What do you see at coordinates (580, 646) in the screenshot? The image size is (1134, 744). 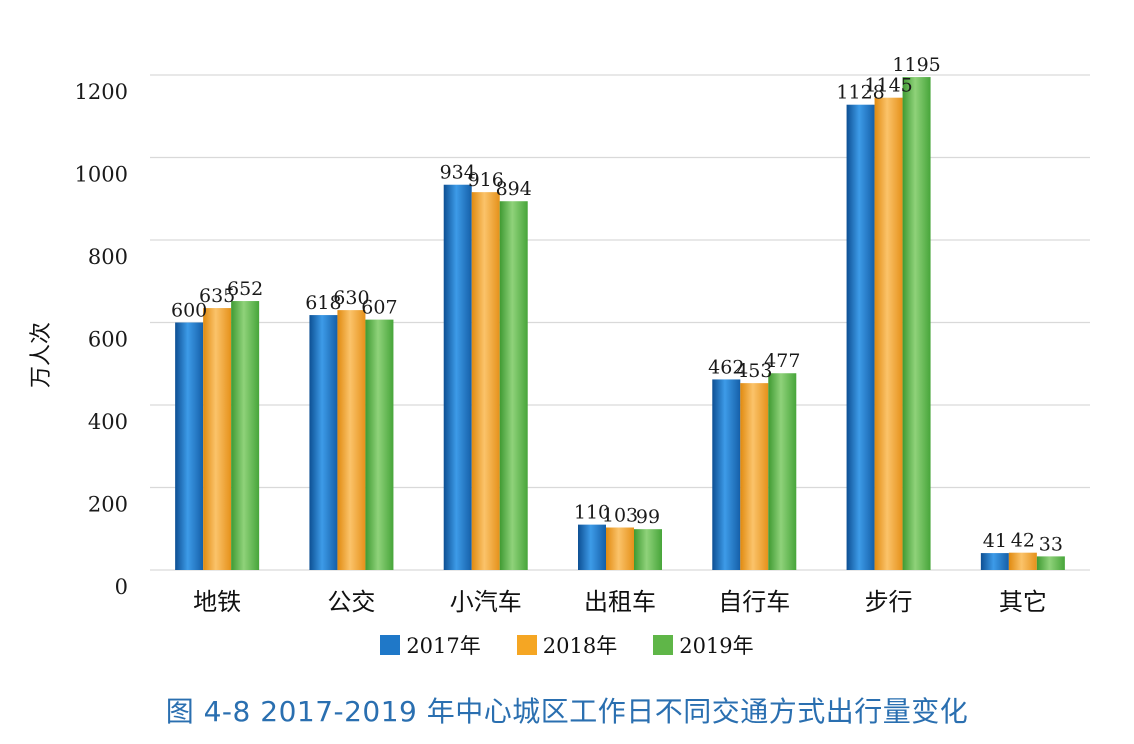 I see `legend-label: 2018年` at bounding box center [580, 646].